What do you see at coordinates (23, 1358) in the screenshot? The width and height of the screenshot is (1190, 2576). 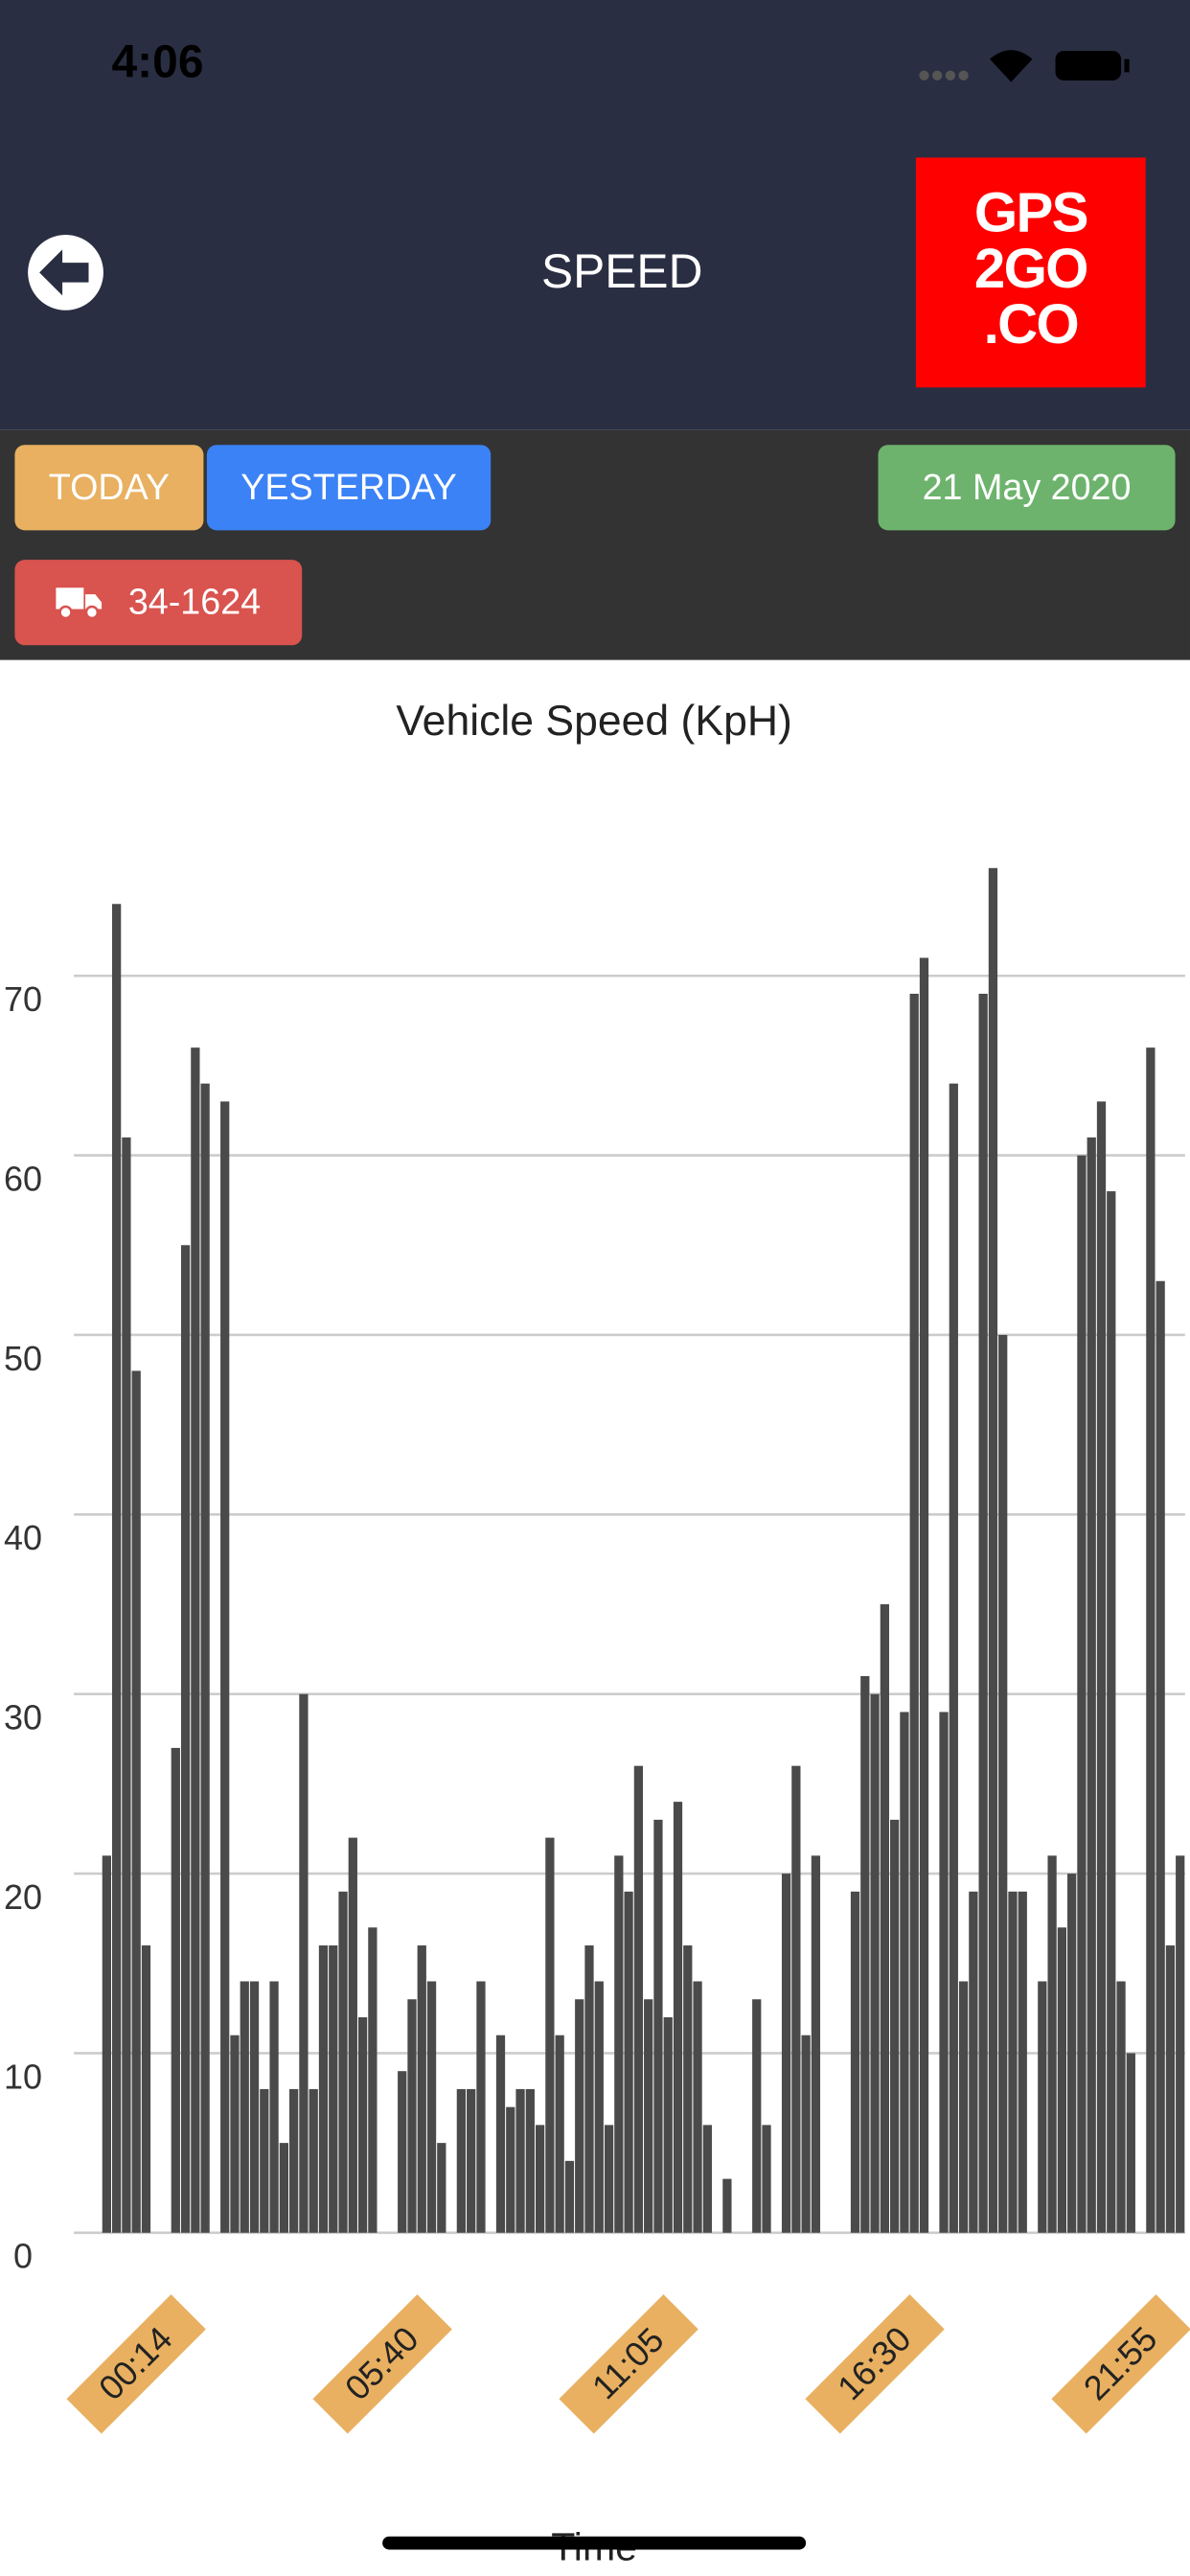 I see `y-tick-label: 50` at bounding box center [23, 1358].